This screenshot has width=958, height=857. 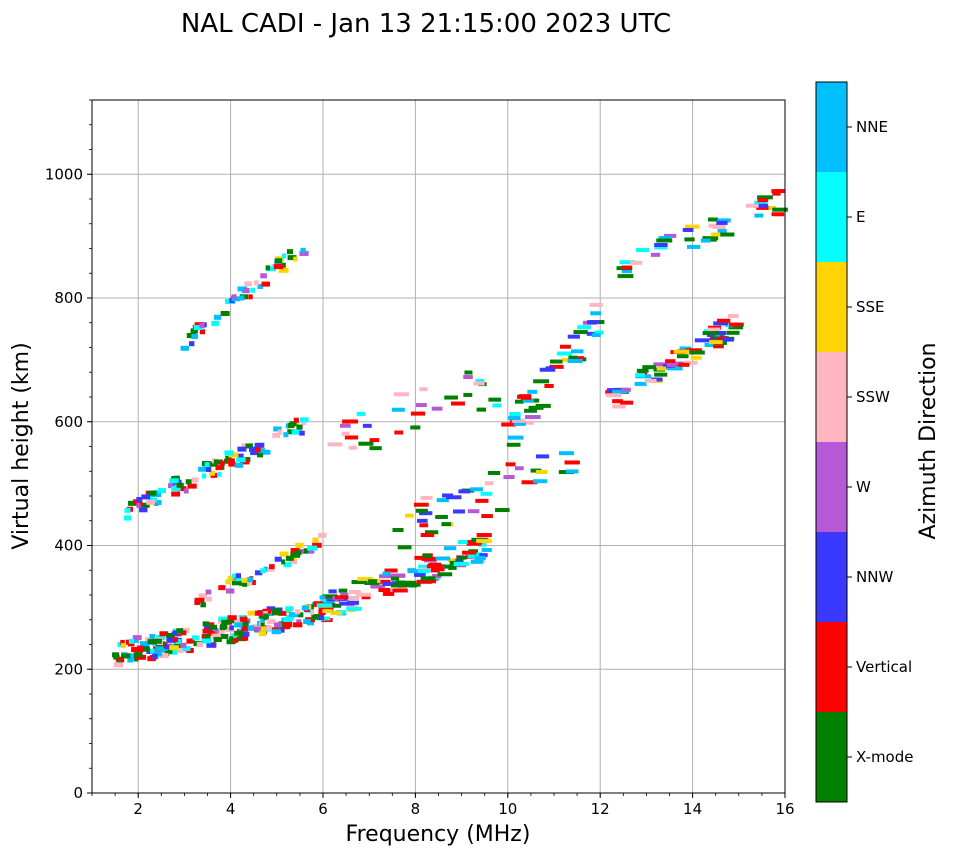 What do you see at coordinates (64, 174) in the screenshot?
I see `y-tick-label: 1000` at bounding box center [64, 174].